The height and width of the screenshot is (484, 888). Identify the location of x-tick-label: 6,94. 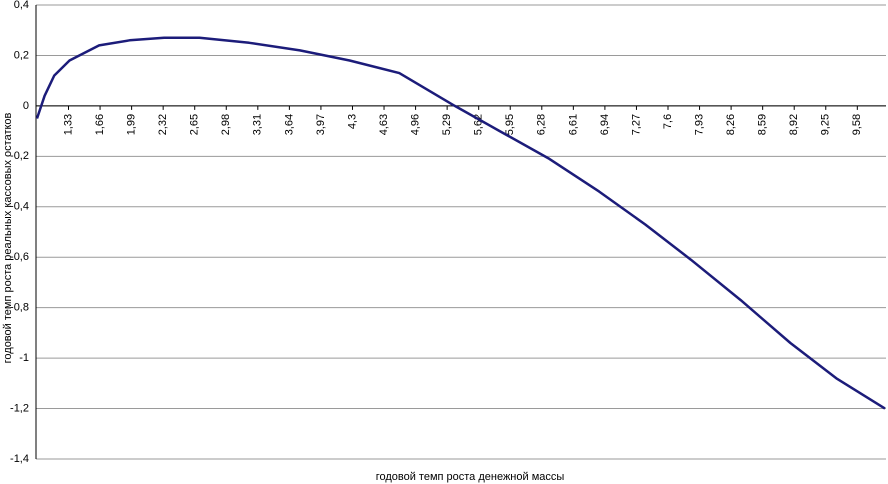
(605, 124).